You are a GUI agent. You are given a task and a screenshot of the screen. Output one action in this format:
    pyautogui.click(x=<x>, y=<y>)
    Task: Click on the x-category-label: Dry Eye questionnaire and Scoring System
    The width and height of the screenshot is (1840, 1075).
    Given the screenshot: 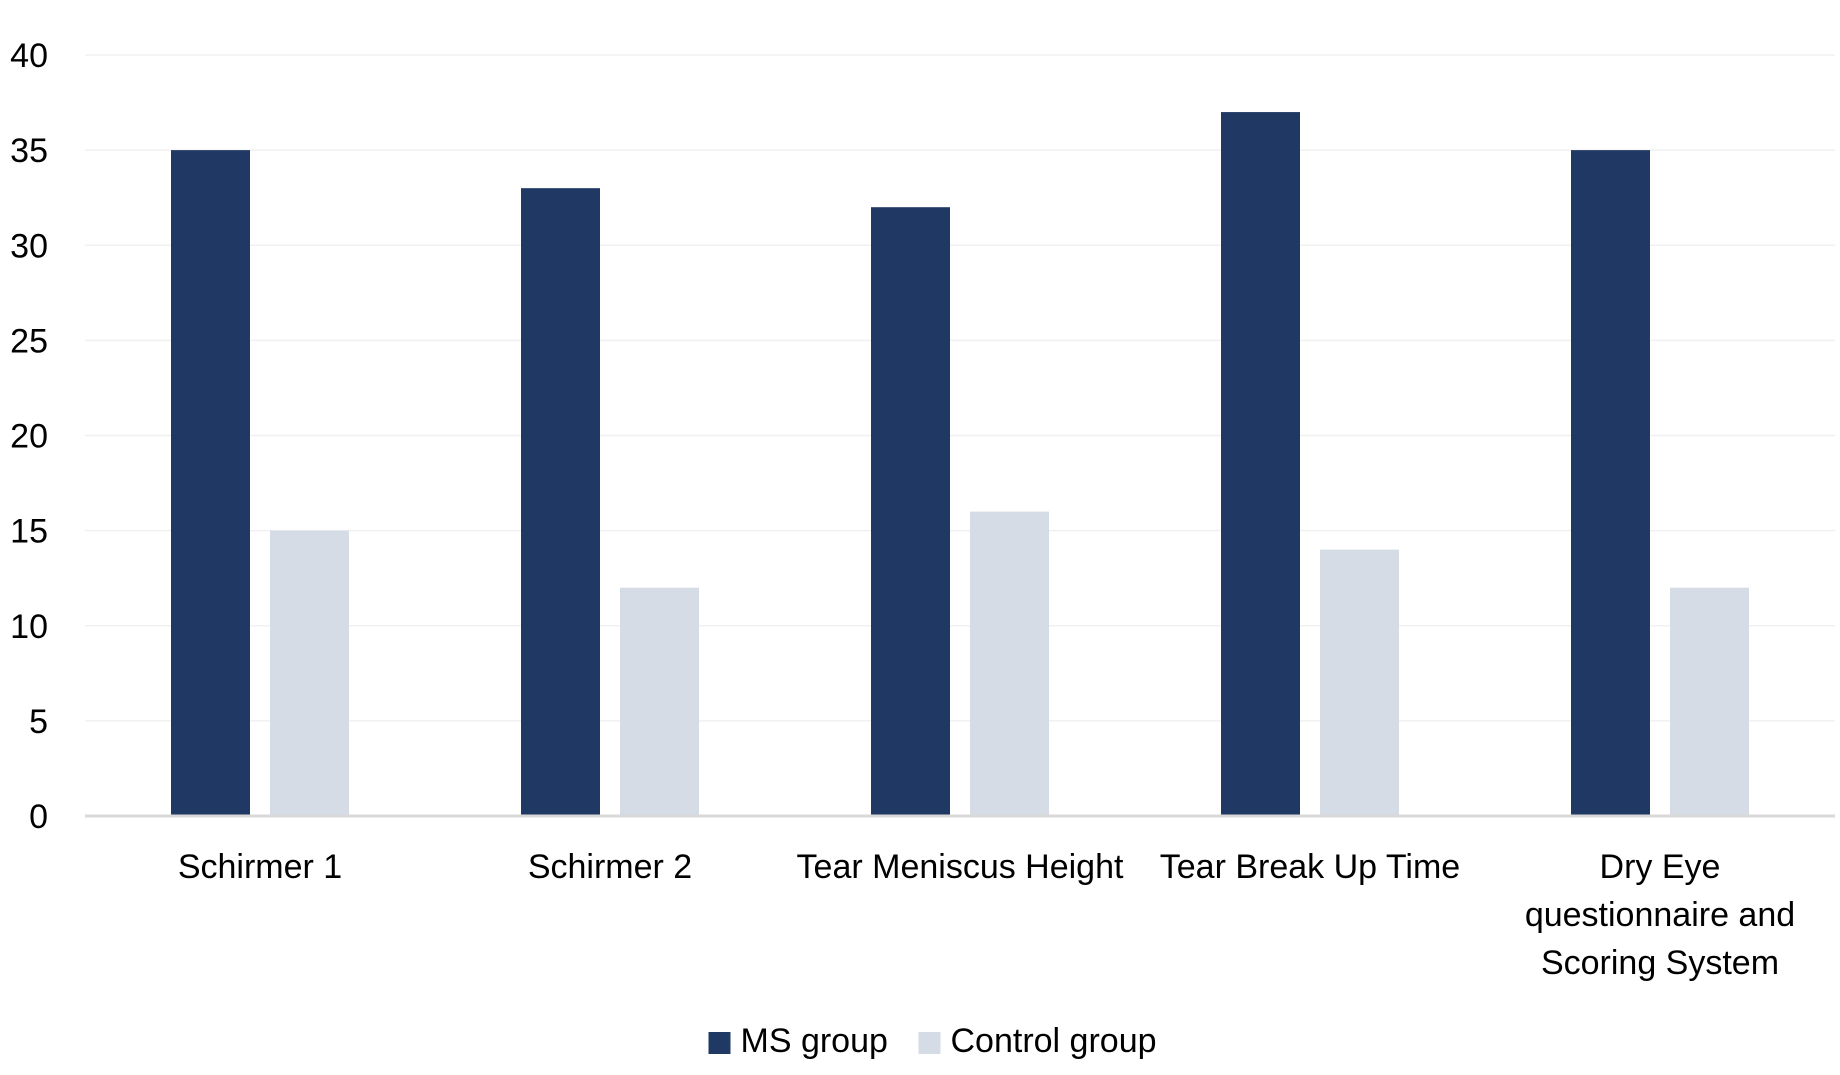 What is the action you would take?
    pyautogui.click(x=1660, y=915)
    